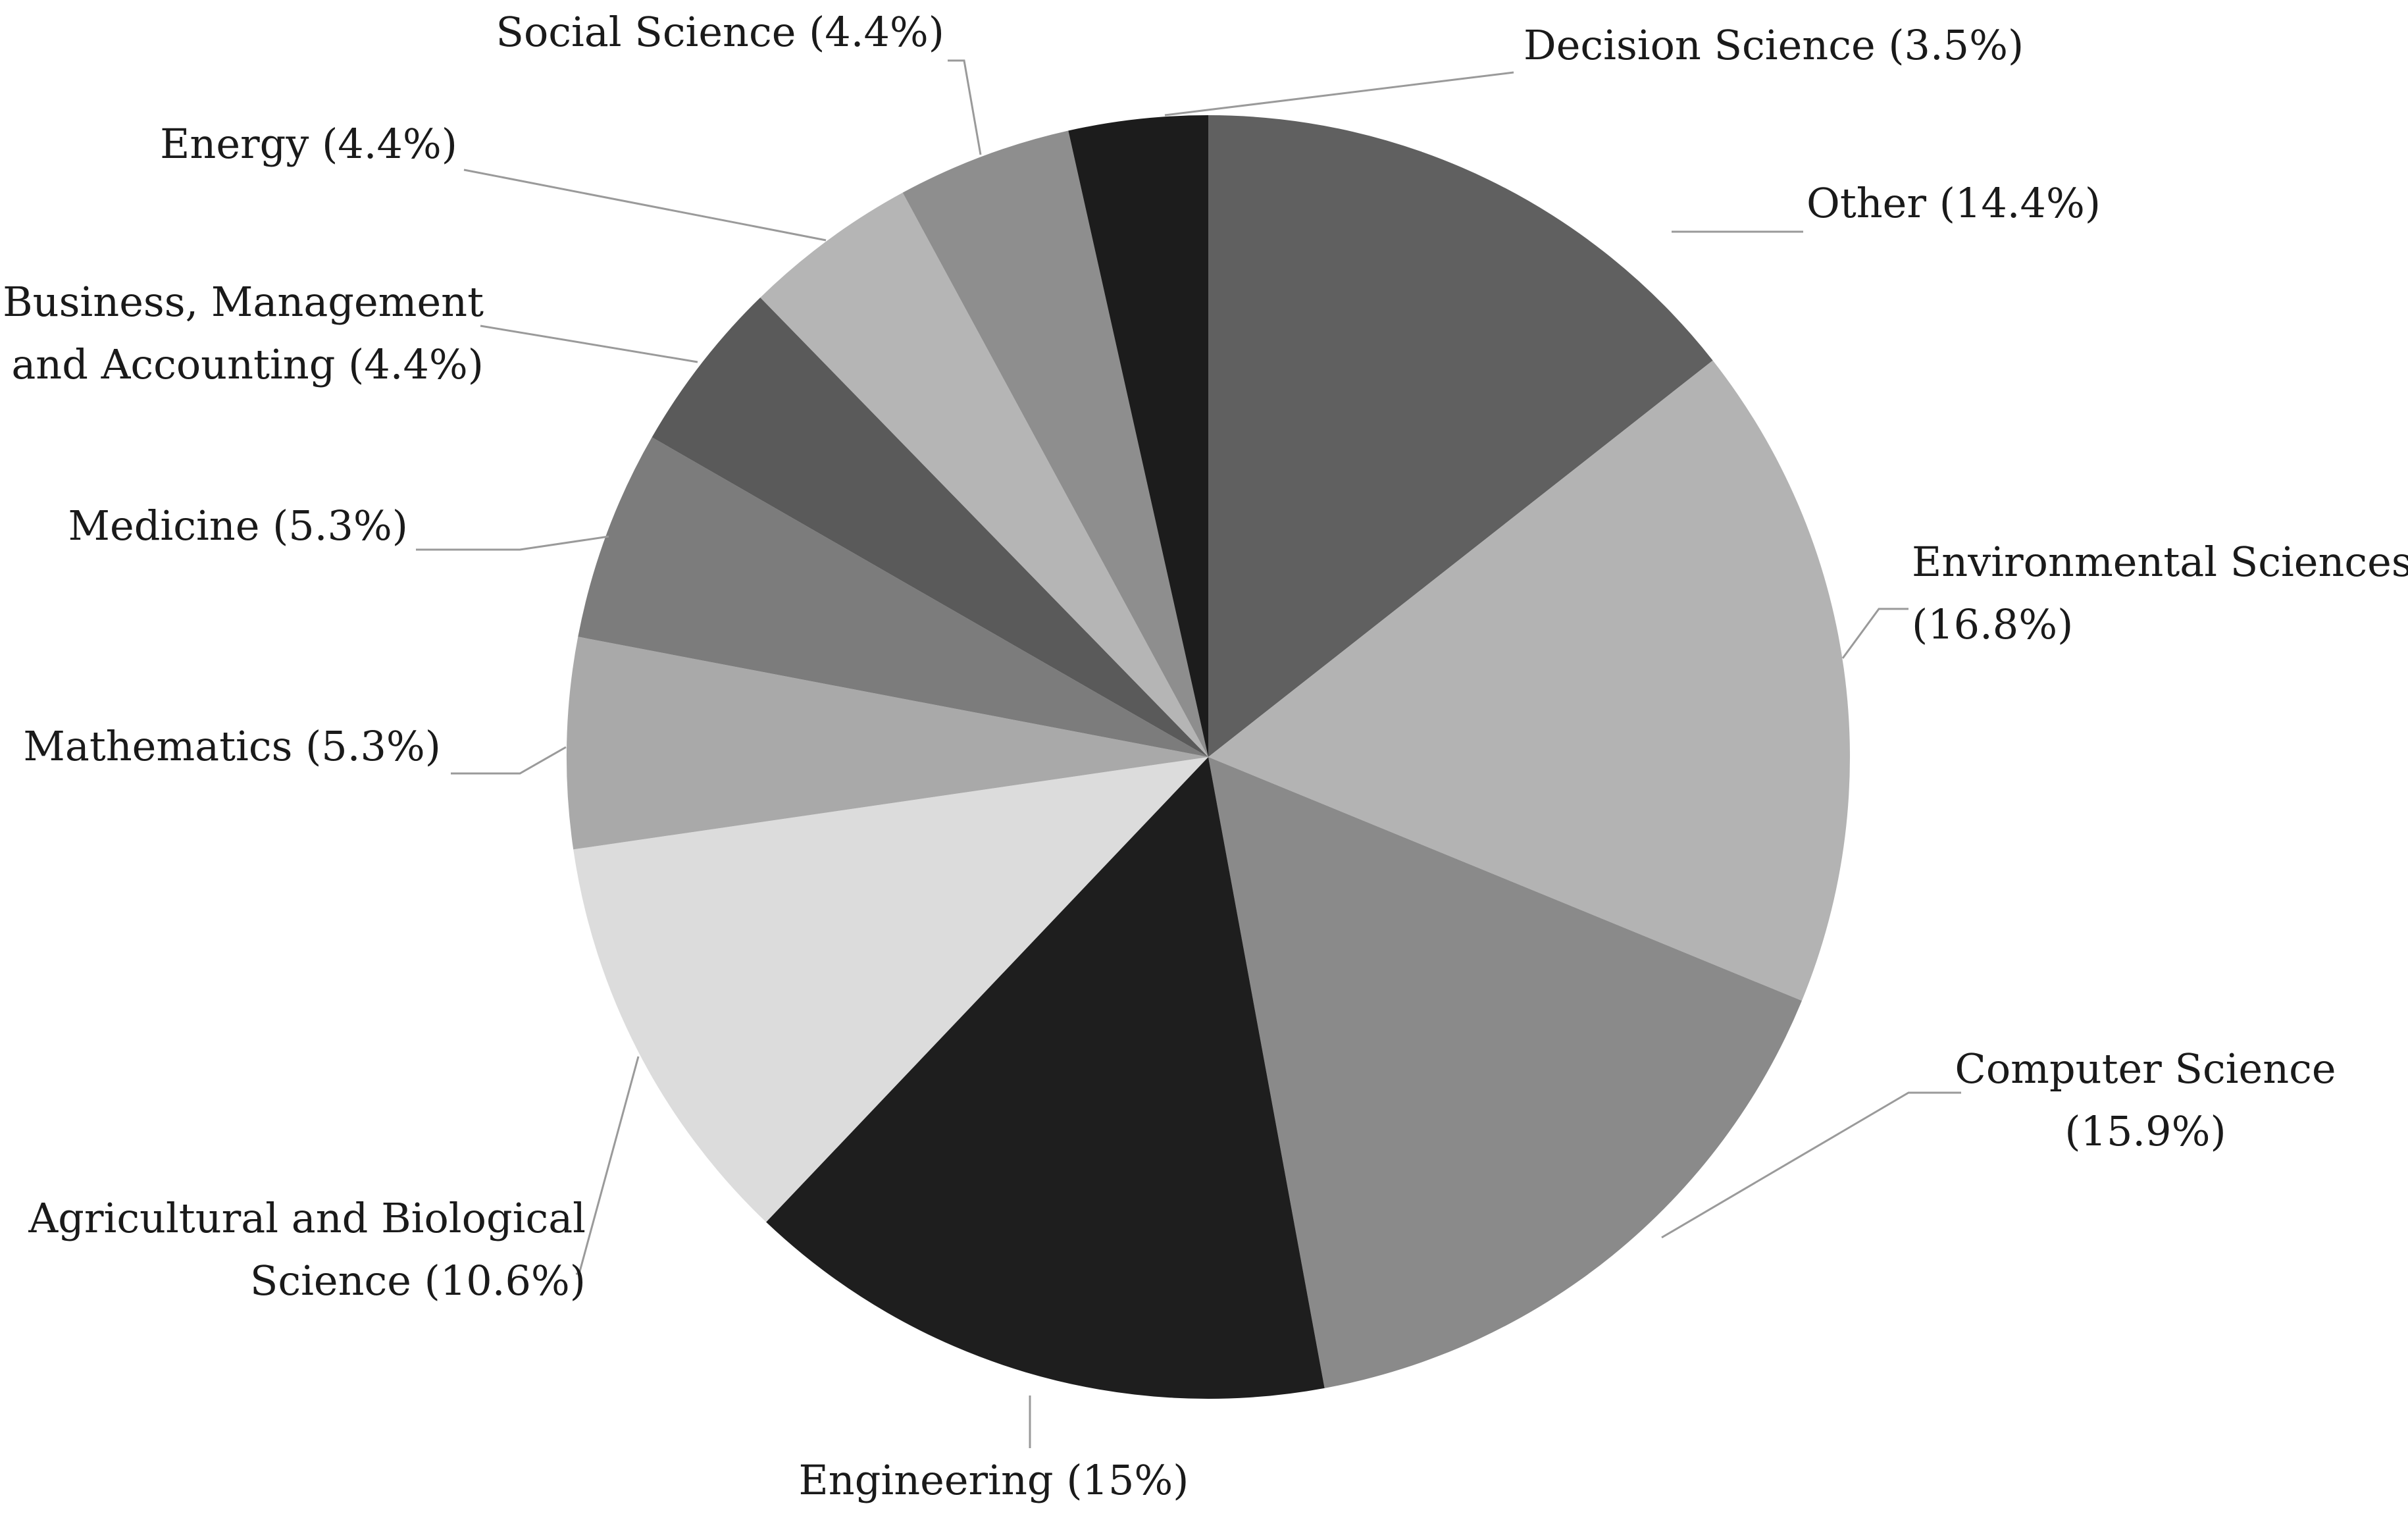  I want to click on slice-label-line: Engineering (15%), so click(994, 1480).